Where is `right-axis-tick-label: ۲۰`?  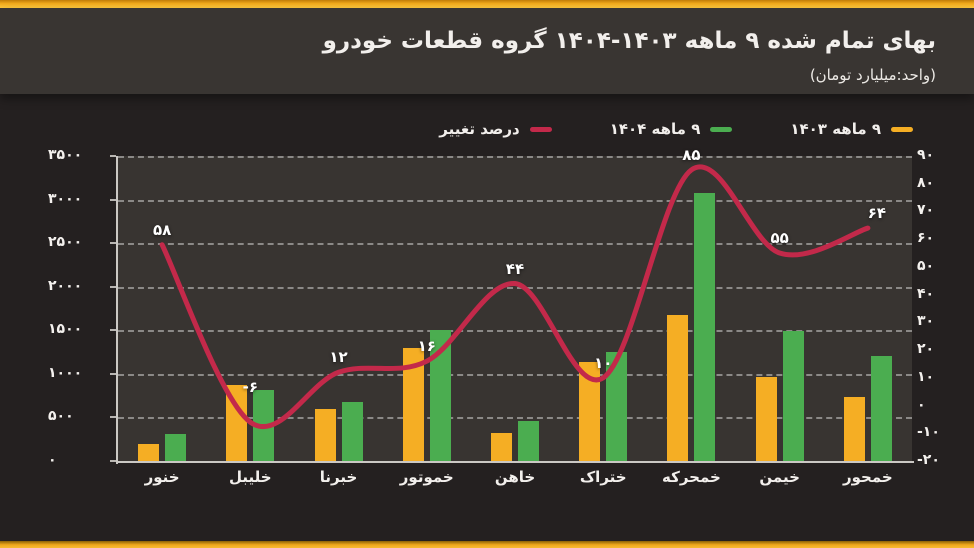 right-axis-tick-label: ۲۰ is located at coordinates (926, 349).